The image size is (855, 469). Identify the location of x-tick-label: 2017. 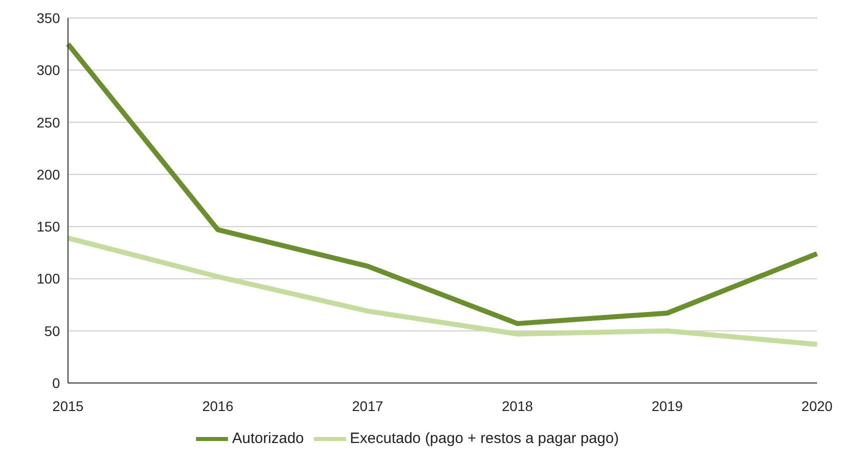
(368, 406).